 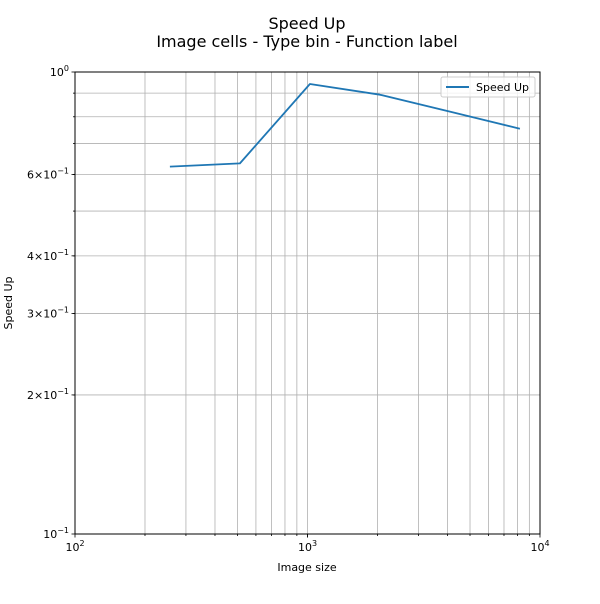 What do you see at coordinates (56, 533) in the screenshot?
I see `y-tick-label: 10⁻¹` at bounding box center [56, 533].